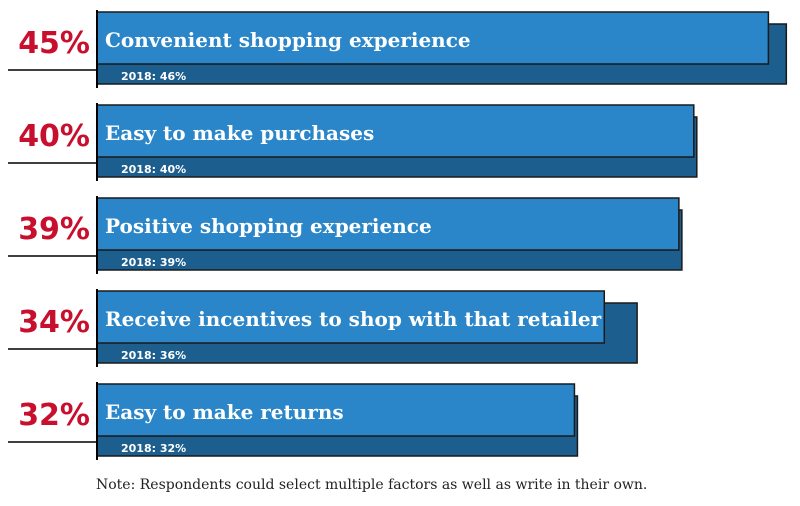  What do you see at coordinates (54, 136) in the screenshot?
I see `value-label-2: 40%` at bounding box center [54, 136].